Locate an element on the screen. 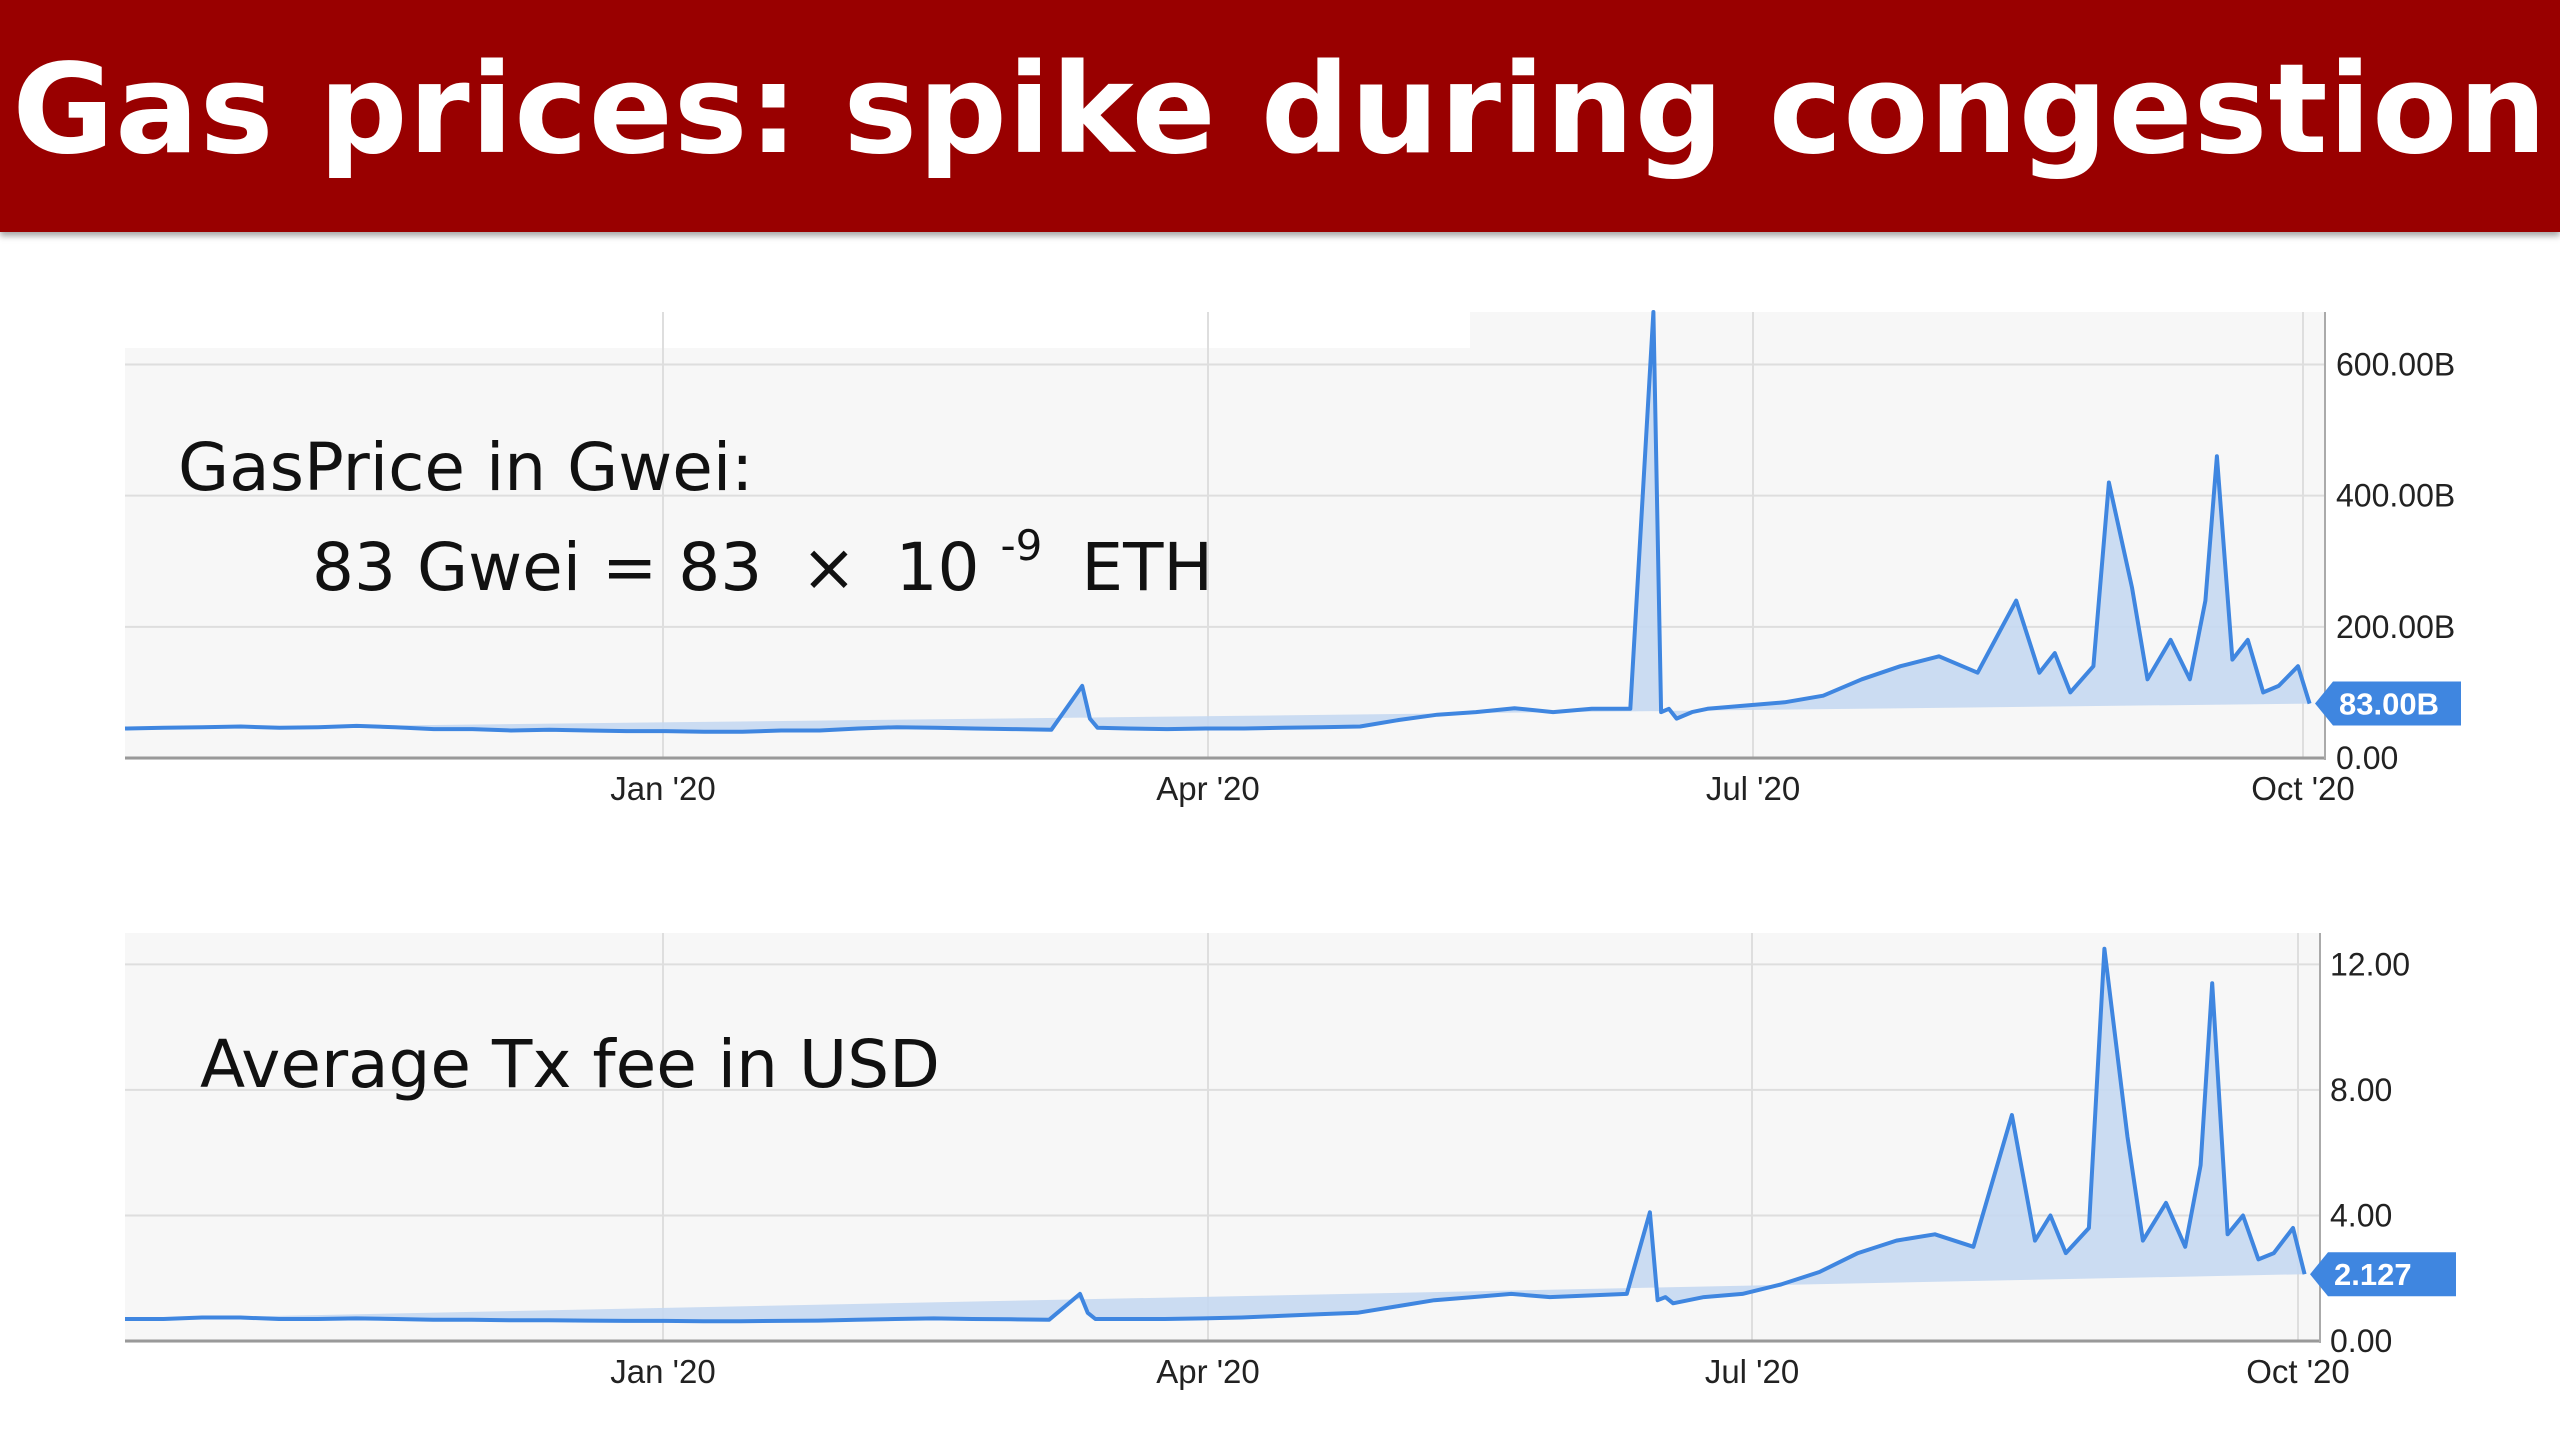 Image resolution: width=2560 pixels, height=1440 pixels. badge-label: 83.00B is located at coordinates (2389, 704).